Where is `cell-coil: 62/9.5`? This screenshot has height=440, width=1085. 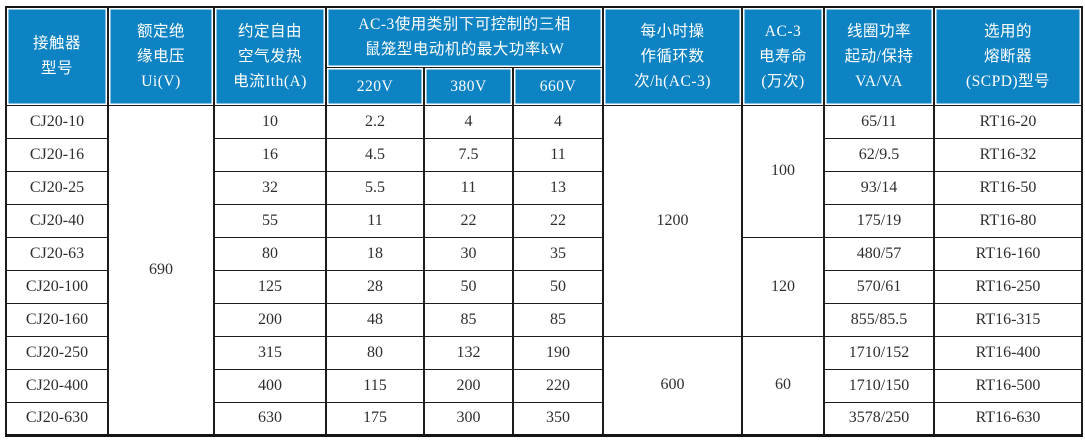
cell-coil: 62/9.5 is located at coordinates (879, 154).